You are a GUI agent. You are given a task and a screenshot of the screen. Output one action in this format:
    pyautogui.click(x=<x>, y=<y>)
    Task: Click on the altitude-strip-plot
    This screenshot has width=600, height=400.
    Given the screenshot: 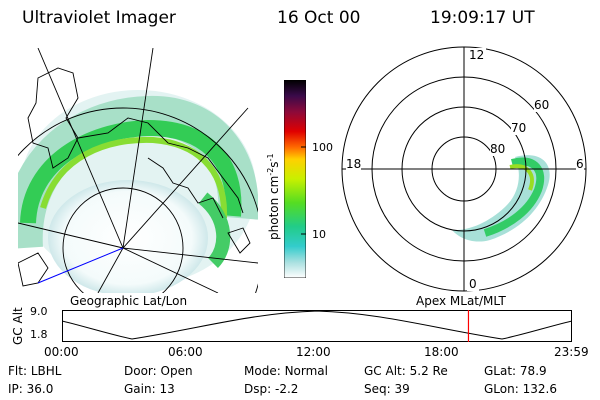 What is the action you would take?
    pyautogui.click(x=317, y=326)
    